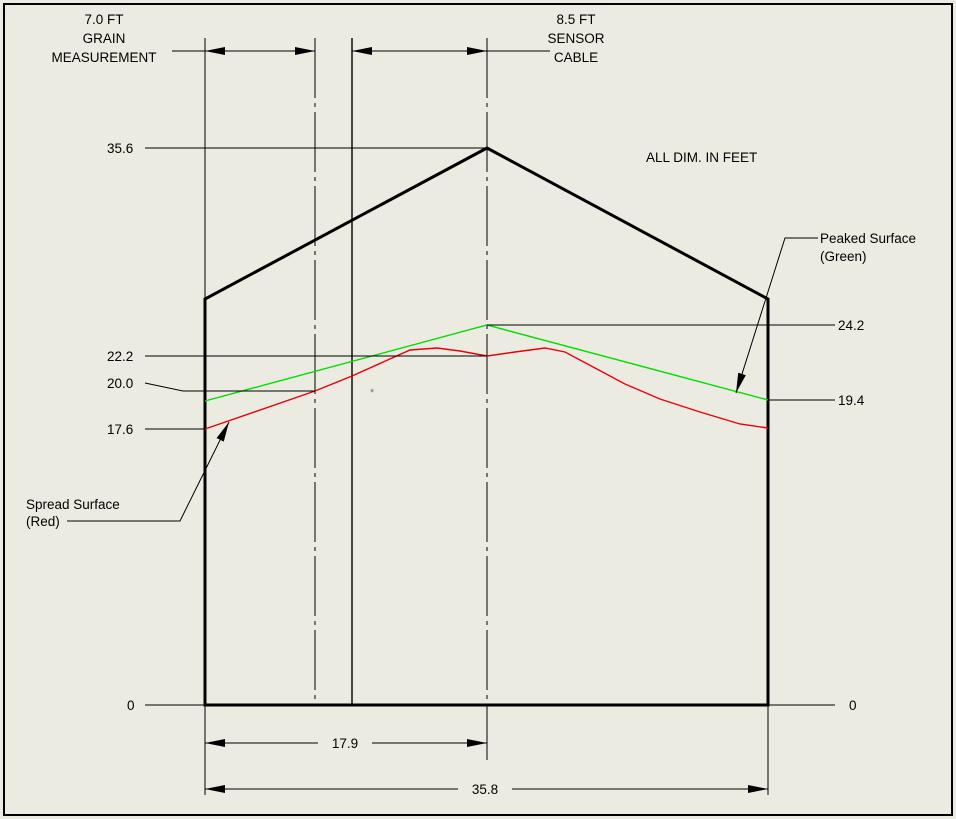 This screenshot has width=956, height=819. I want to click on sensor-cable-label-line2: SENSOR, so click(575, 38).